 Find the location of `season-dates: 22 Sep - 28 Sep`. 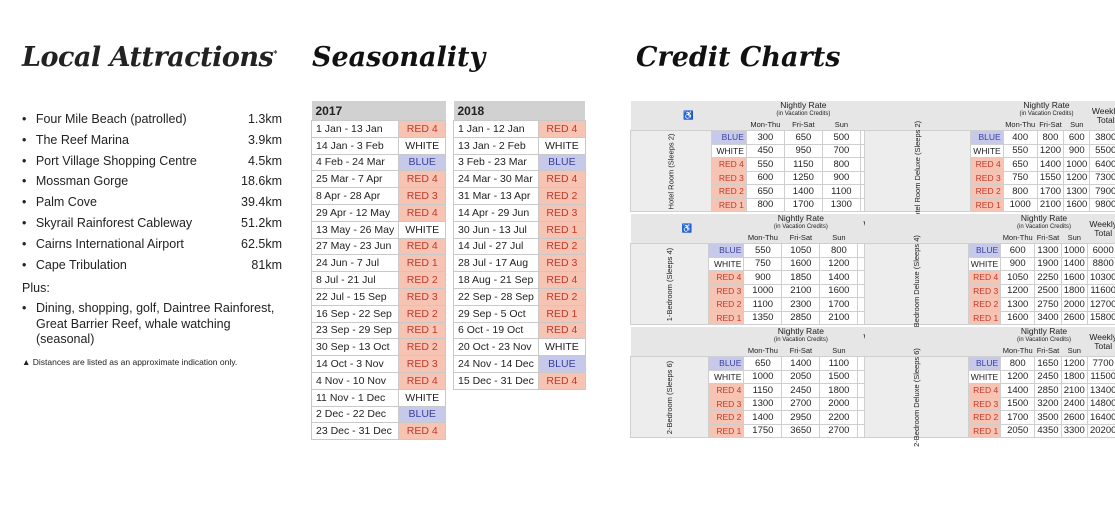

season-dates: 22 Sep - 28 Sep is located at coordinates (496, 296).